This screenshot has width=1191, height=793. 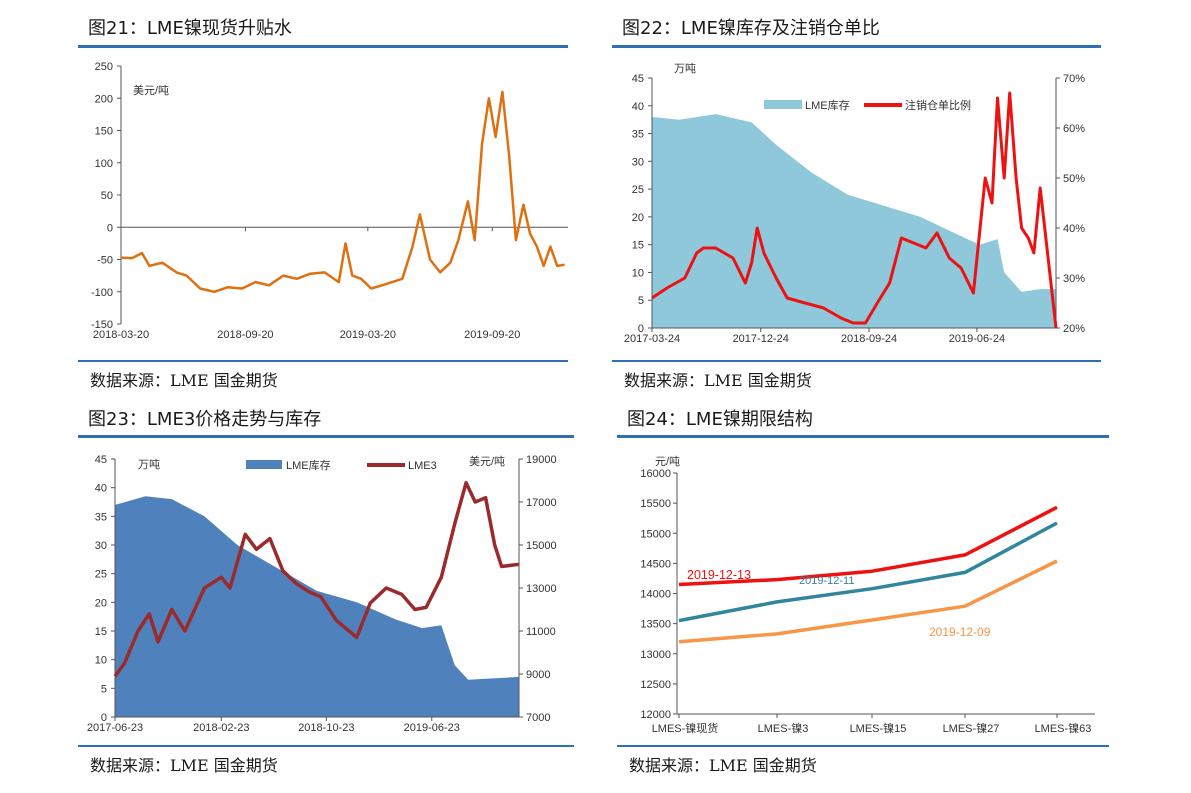 What do you see at coordinates (685, 728) in the screenshot?
I see `x-tick-label: LMES-镍现货` at bounding box center [685, 728].